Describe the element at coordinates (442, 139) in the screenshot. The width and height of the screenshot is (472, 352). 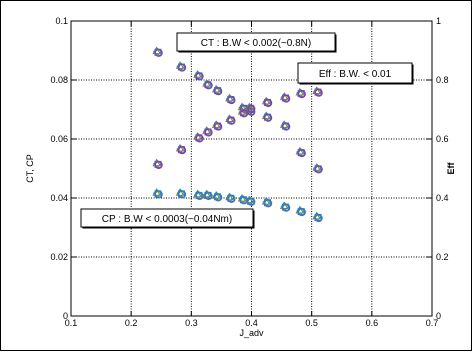
I see `y2-tick-label: 0.6` at that location.